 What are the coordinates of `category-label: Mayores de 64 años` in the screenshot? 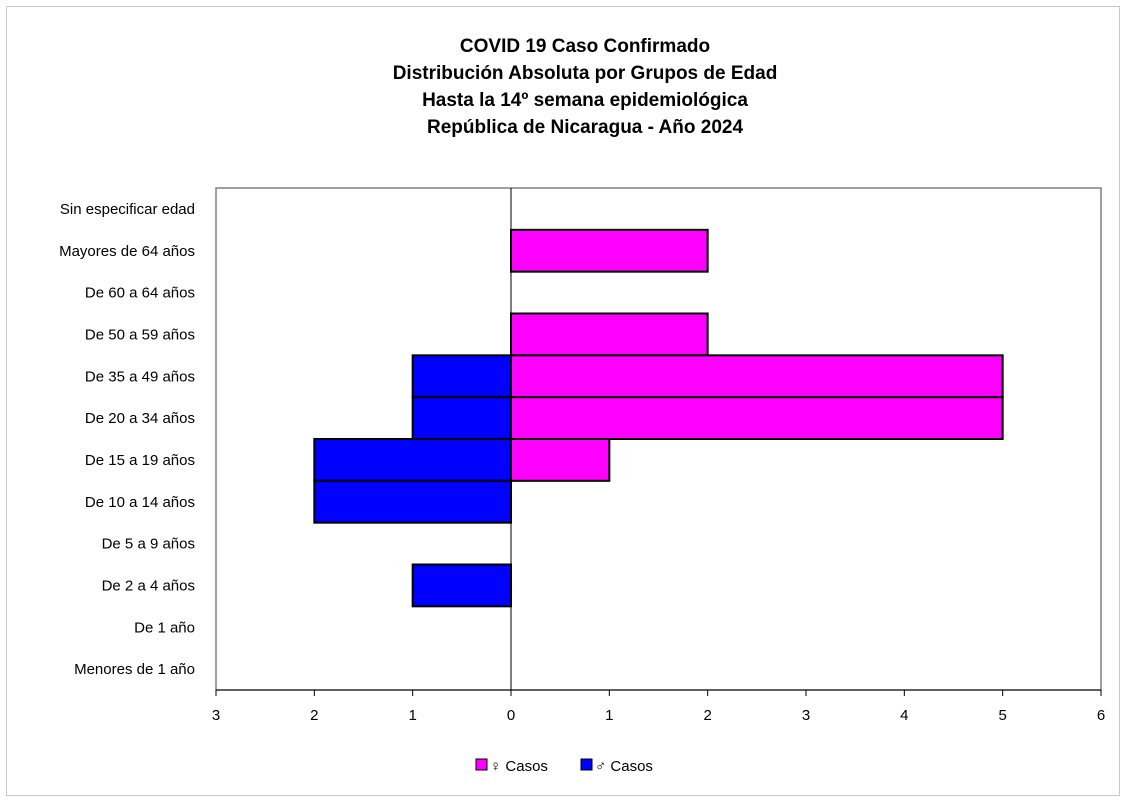 It's located at (127, 251).